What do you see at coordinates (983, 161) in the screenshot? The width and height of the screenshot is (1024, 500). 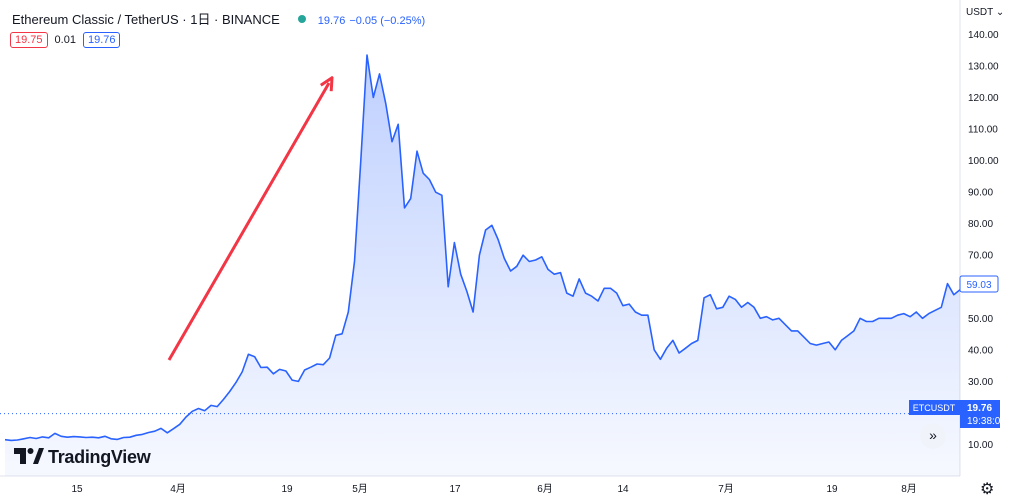 I see `price-tick-label: 100.00` at bounding box center [983, 161].